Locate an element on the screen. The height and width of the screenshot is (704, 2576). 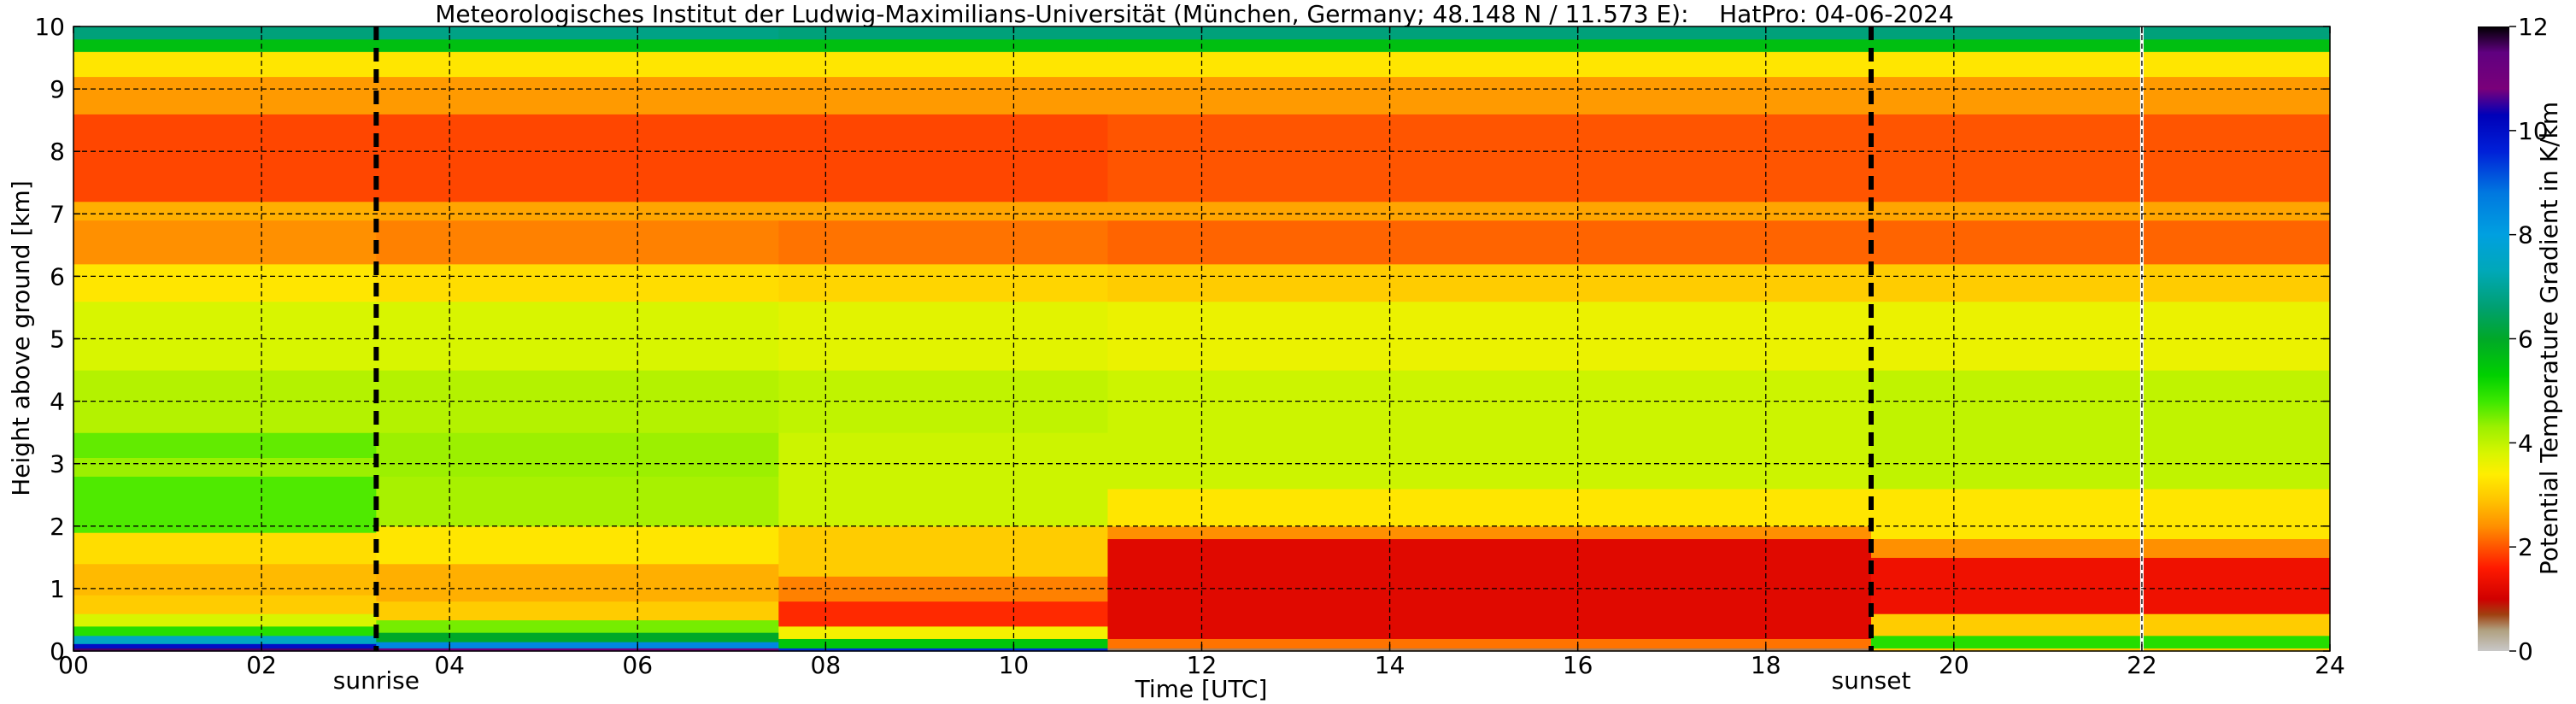
y-tick-label: 8 is located at coordinates (57, 152).